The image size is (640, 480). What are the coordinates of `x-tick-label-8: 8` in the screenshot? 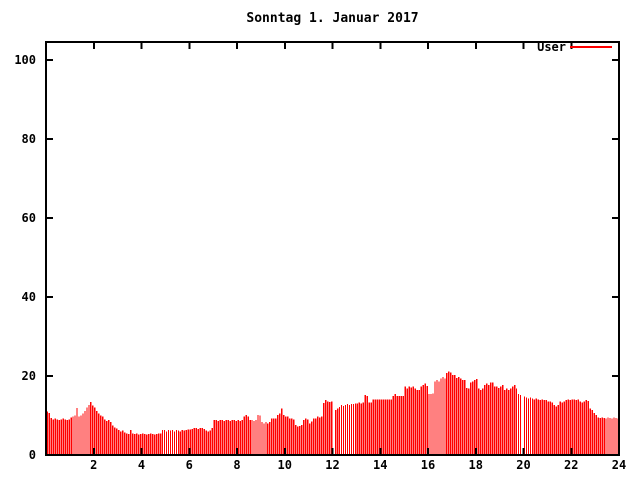 It's located at (237, 465).